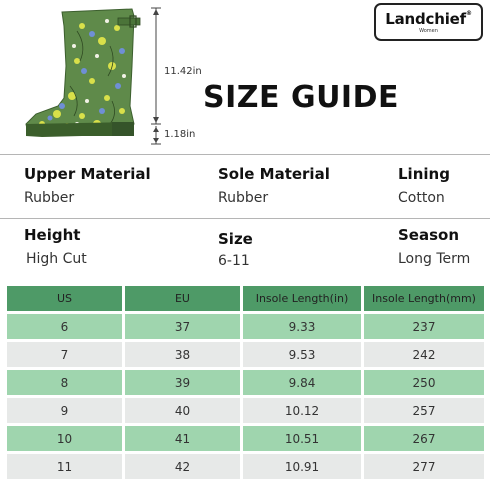  What do you see at coordinates (424, 298) in the screenshot?
I see `header-insole-mm: Insole Length(mm)` at bounding box center [424, 298].